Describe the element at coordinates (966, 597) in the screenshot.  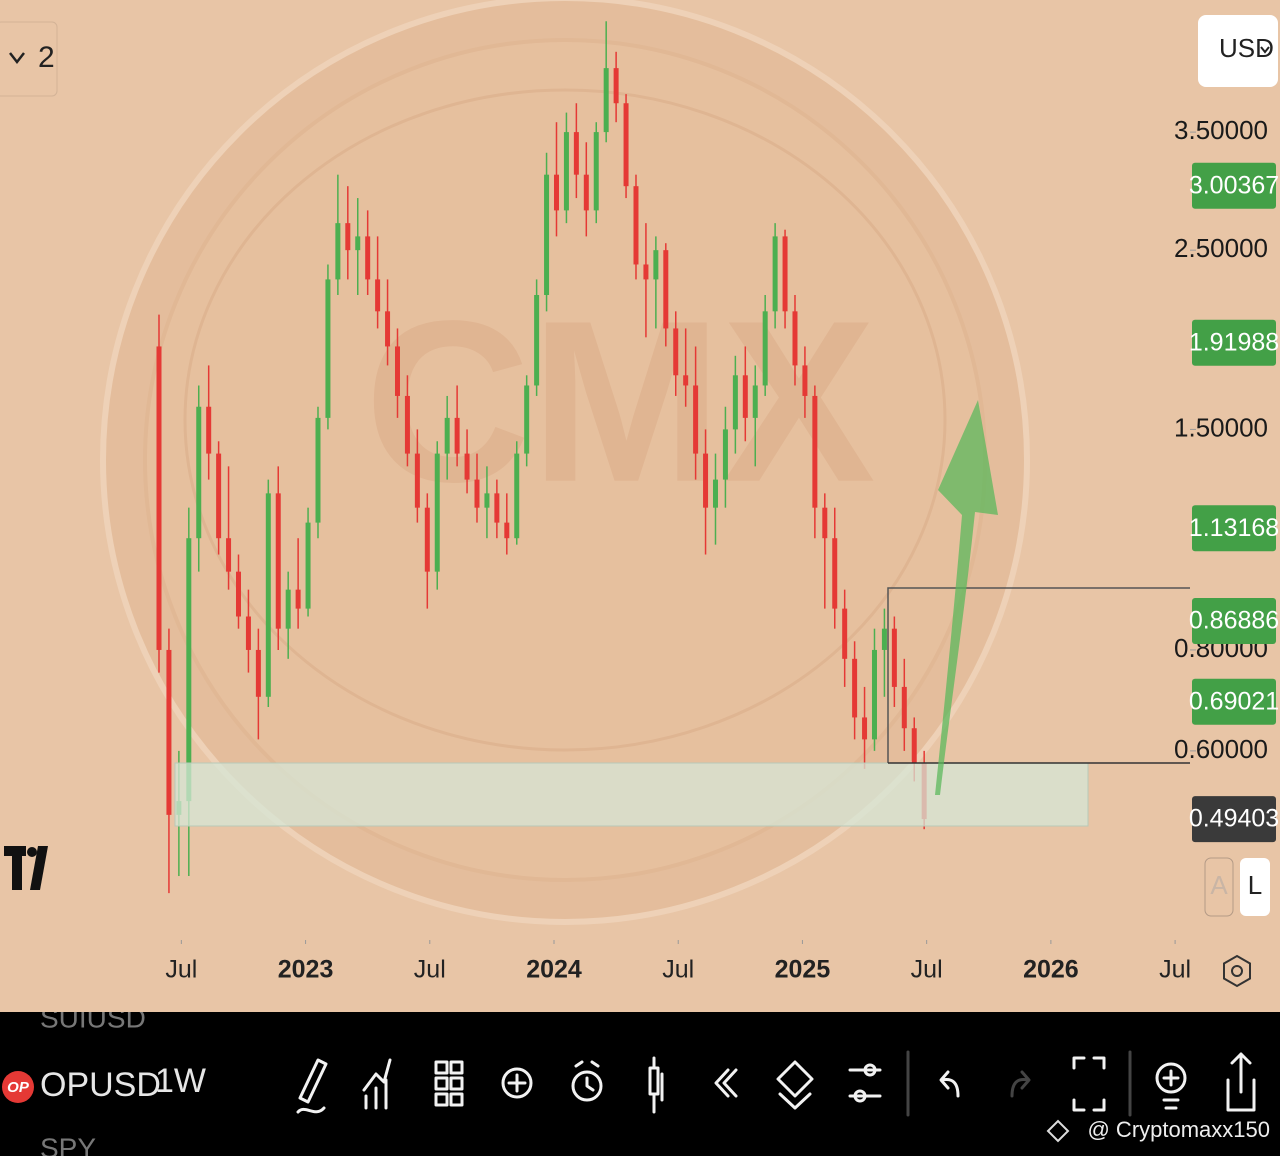
I see `up-arrow` at that location.